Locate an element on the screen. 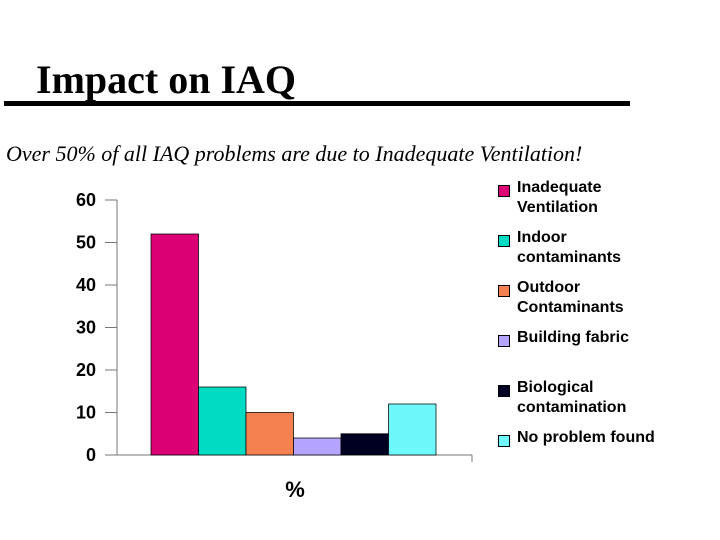  bar-indoor-contaminants is located at coordinates (222, 421).